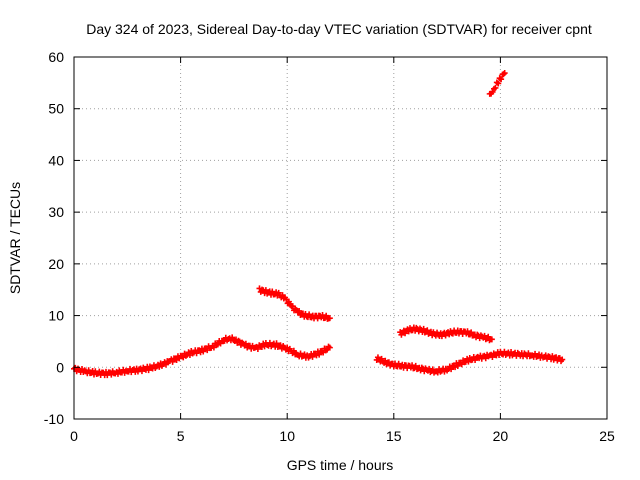  What do you see at coordinates (56, 109) in the screenshot?
I see `y-tick-label: 50` at bounding box center [56, 109].